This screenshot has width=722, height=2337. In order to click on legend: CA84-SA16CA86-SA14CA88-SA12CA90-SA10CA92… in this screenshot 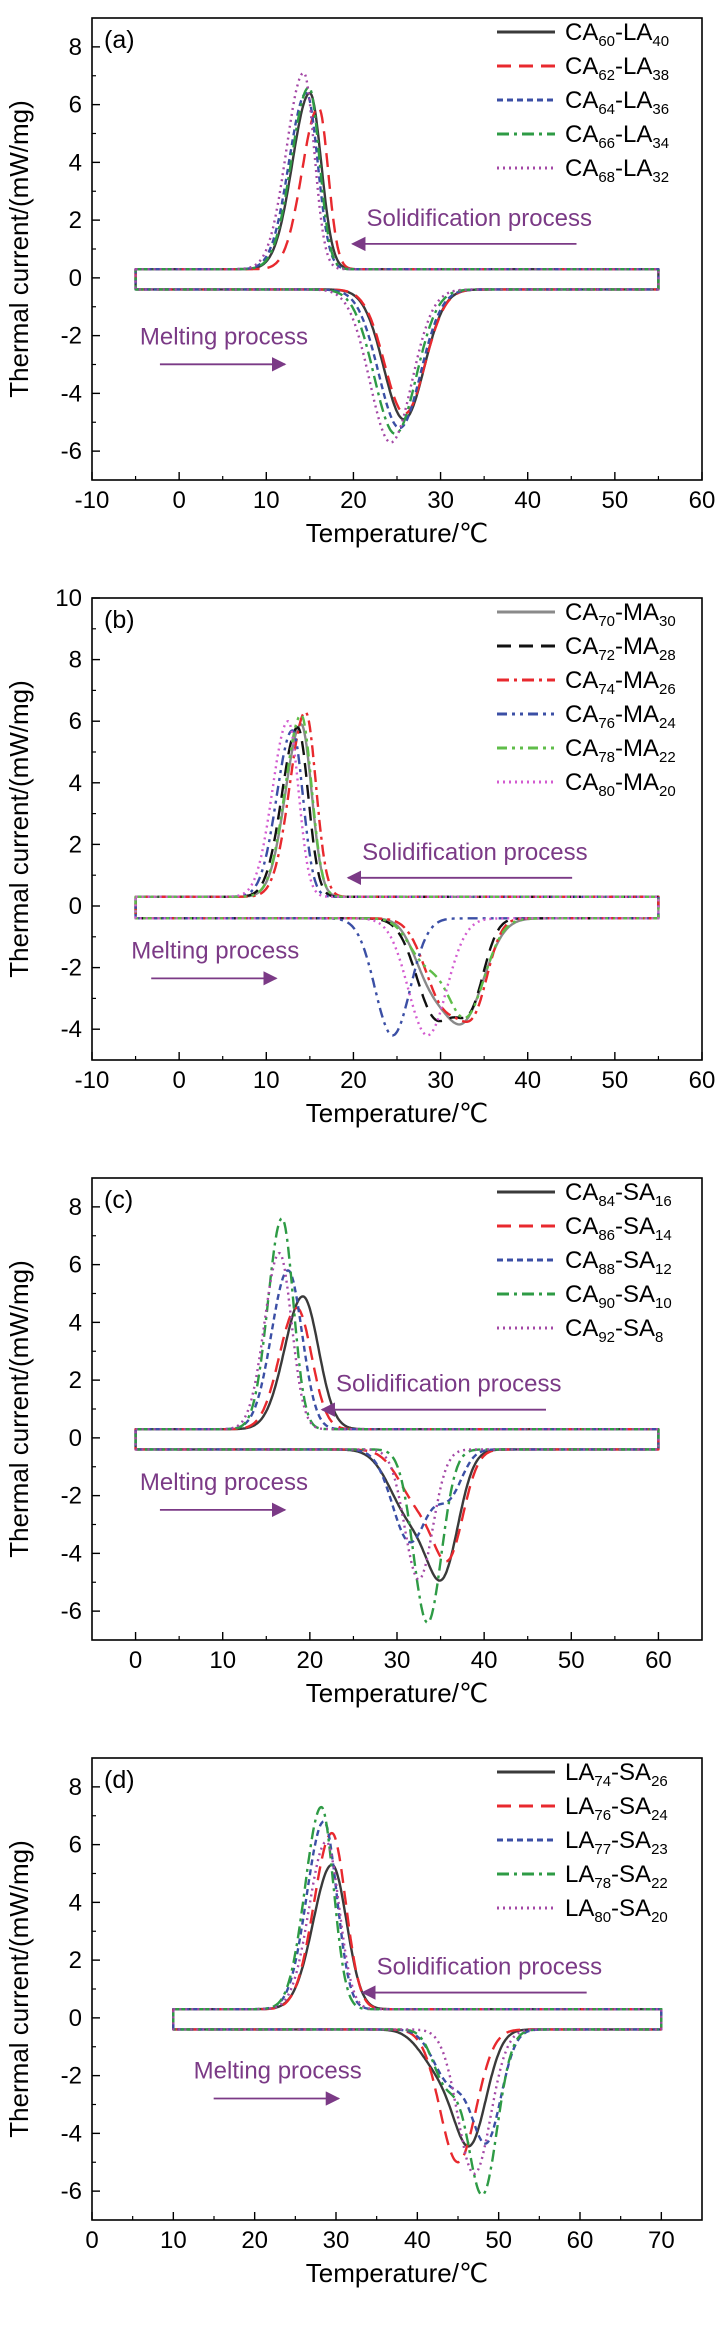, I will do `click(584, 1262)`.